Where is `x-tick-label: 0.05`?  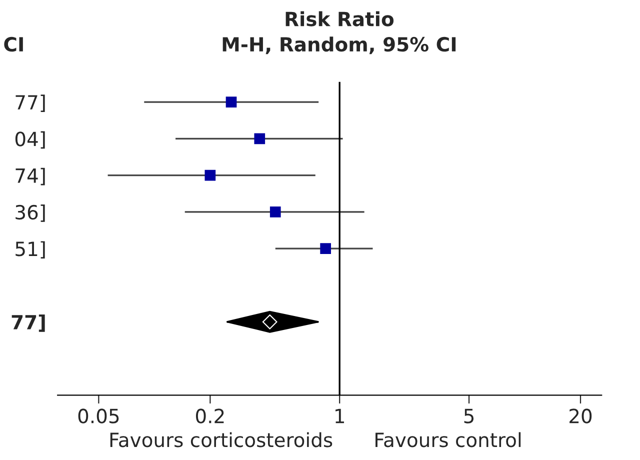 x-tick-label: 0.05 is located at coordinates (98, 416).